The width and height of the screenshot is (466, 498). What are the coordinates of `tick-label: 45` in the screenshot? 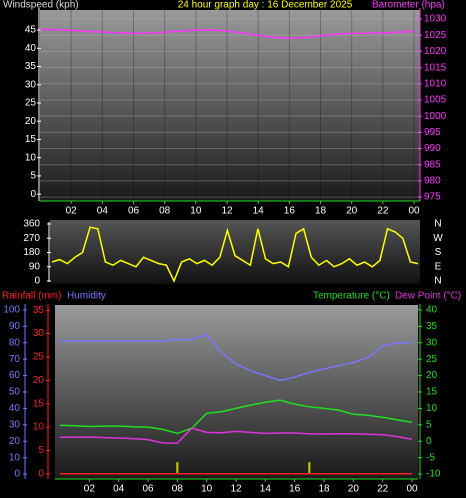 It's located at (31, 30).